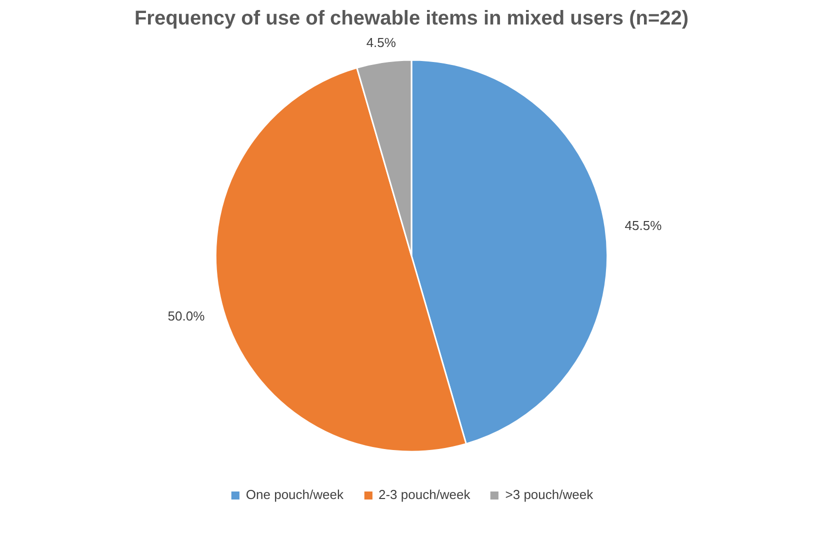 The height and width of the screenshot is (551, 833). What do you see at coordinates (549, 494) in the screenshot?
I see `legend-label: >3 pouch/week` at bounding box center [549, 494].